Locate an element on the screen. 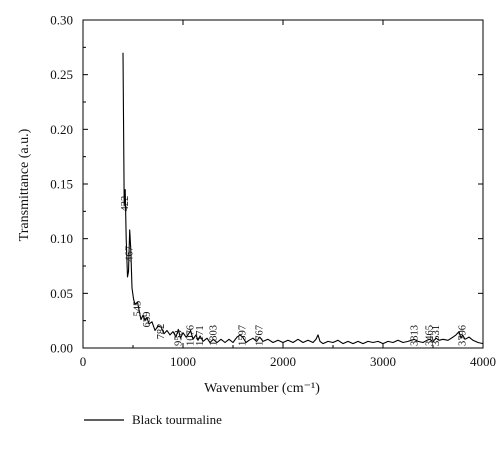  peak-label-467: 467 is located at coordinates (130, 254).